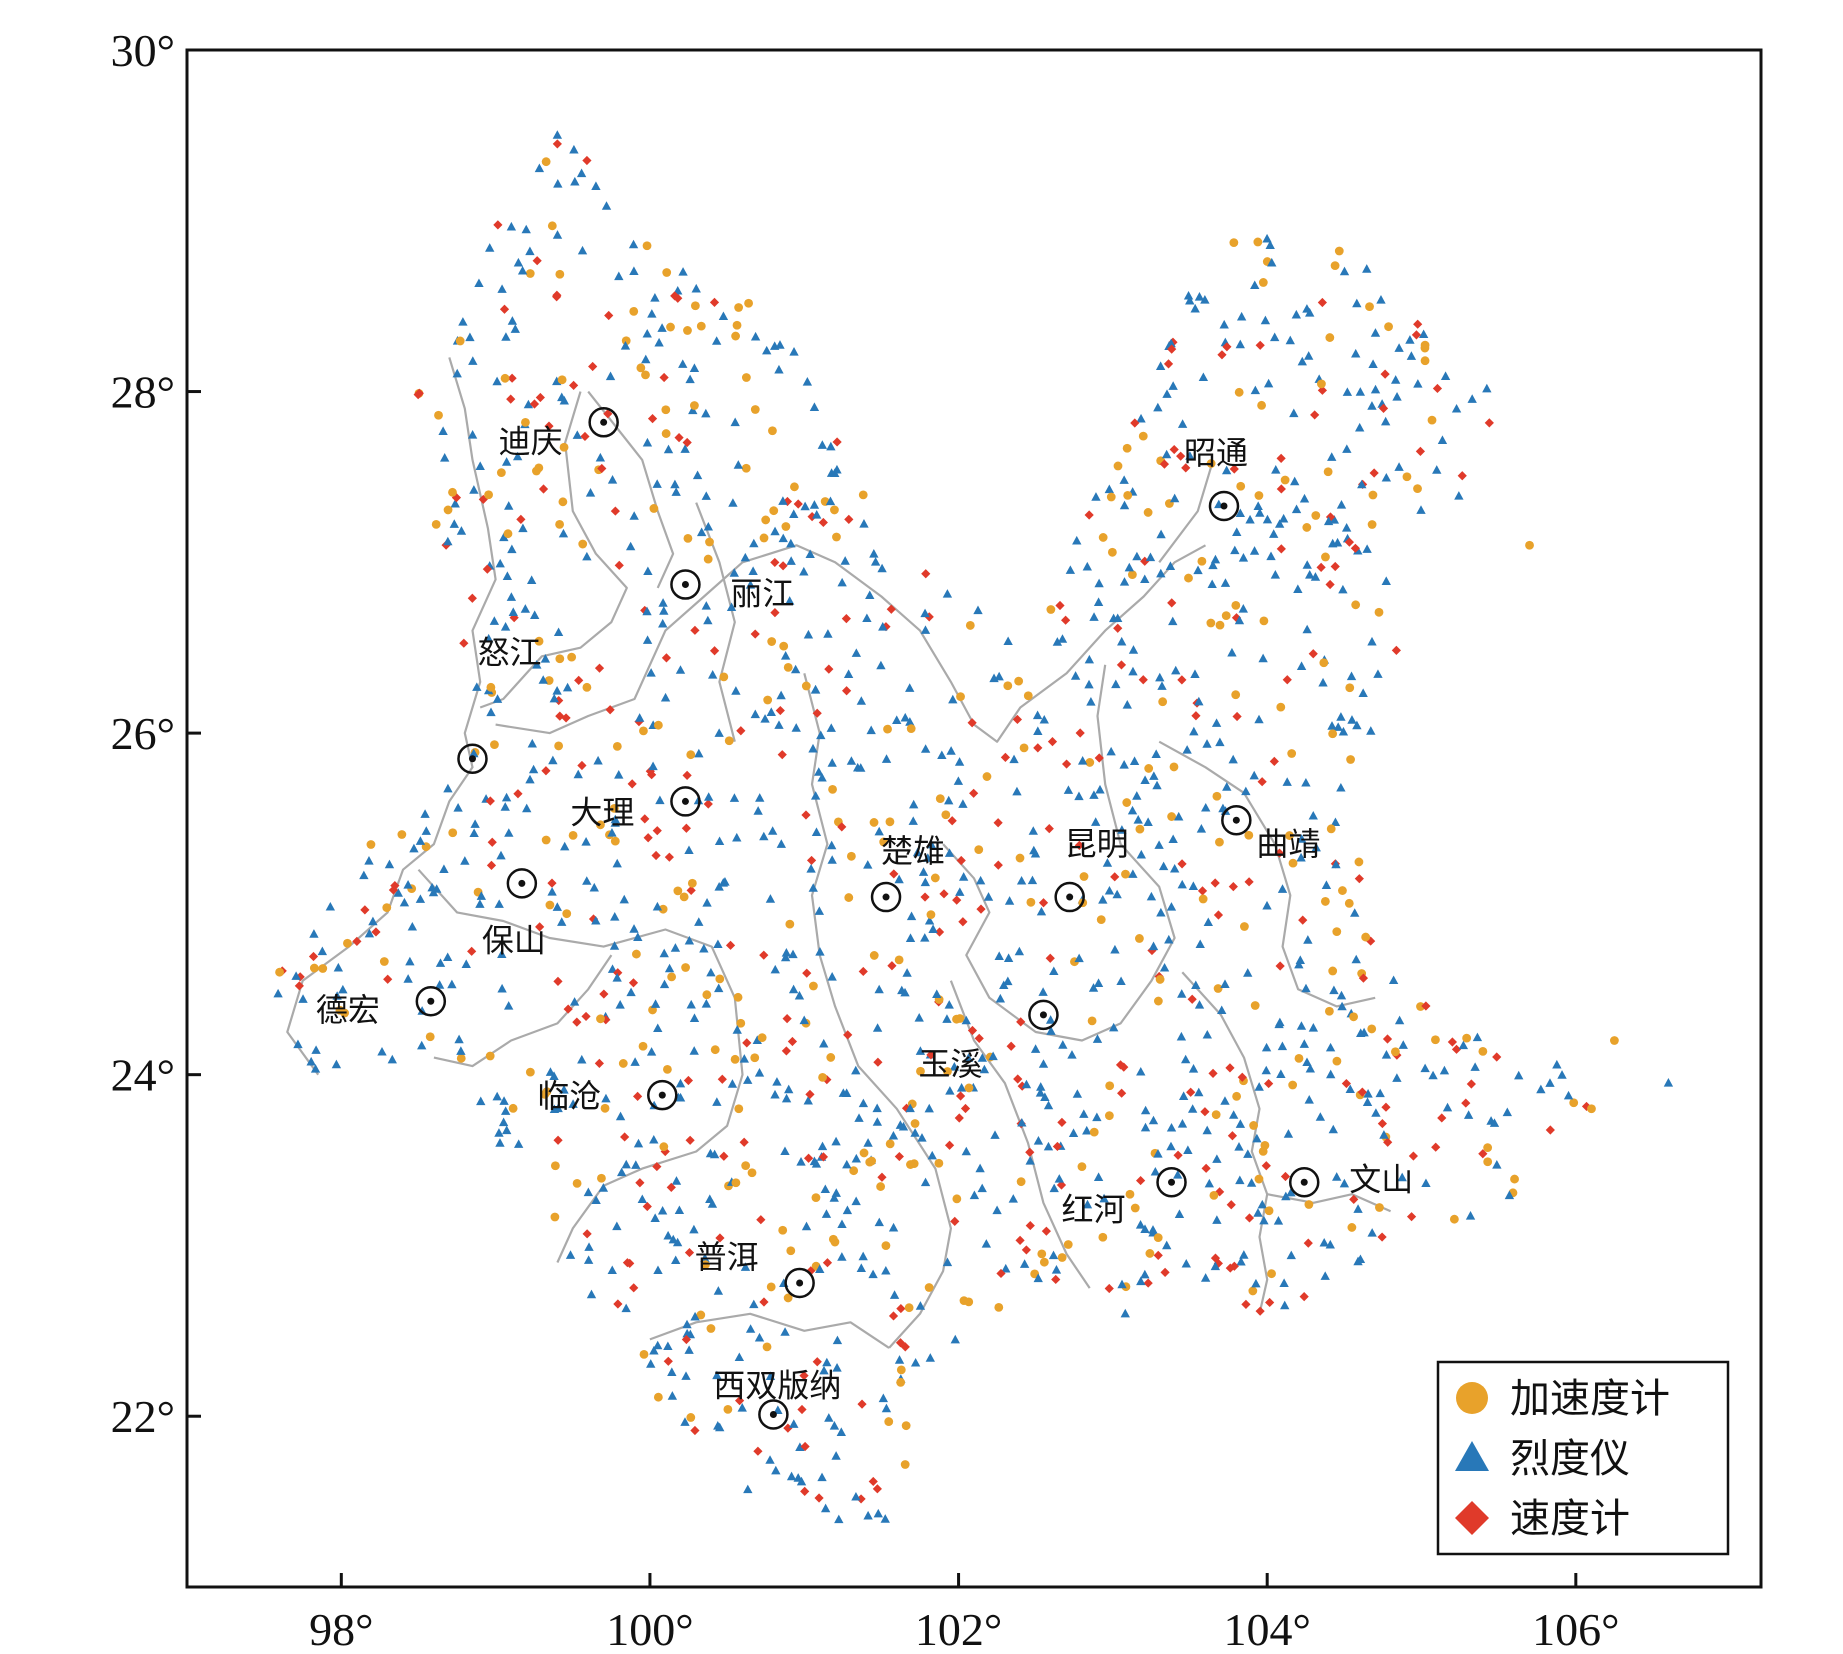 Image resolution: width=1843 pixels, height=1654 pixels. Describe the element at coordinates (509, 653) in the screenshot. I see `city-label: 怒江` at that location.